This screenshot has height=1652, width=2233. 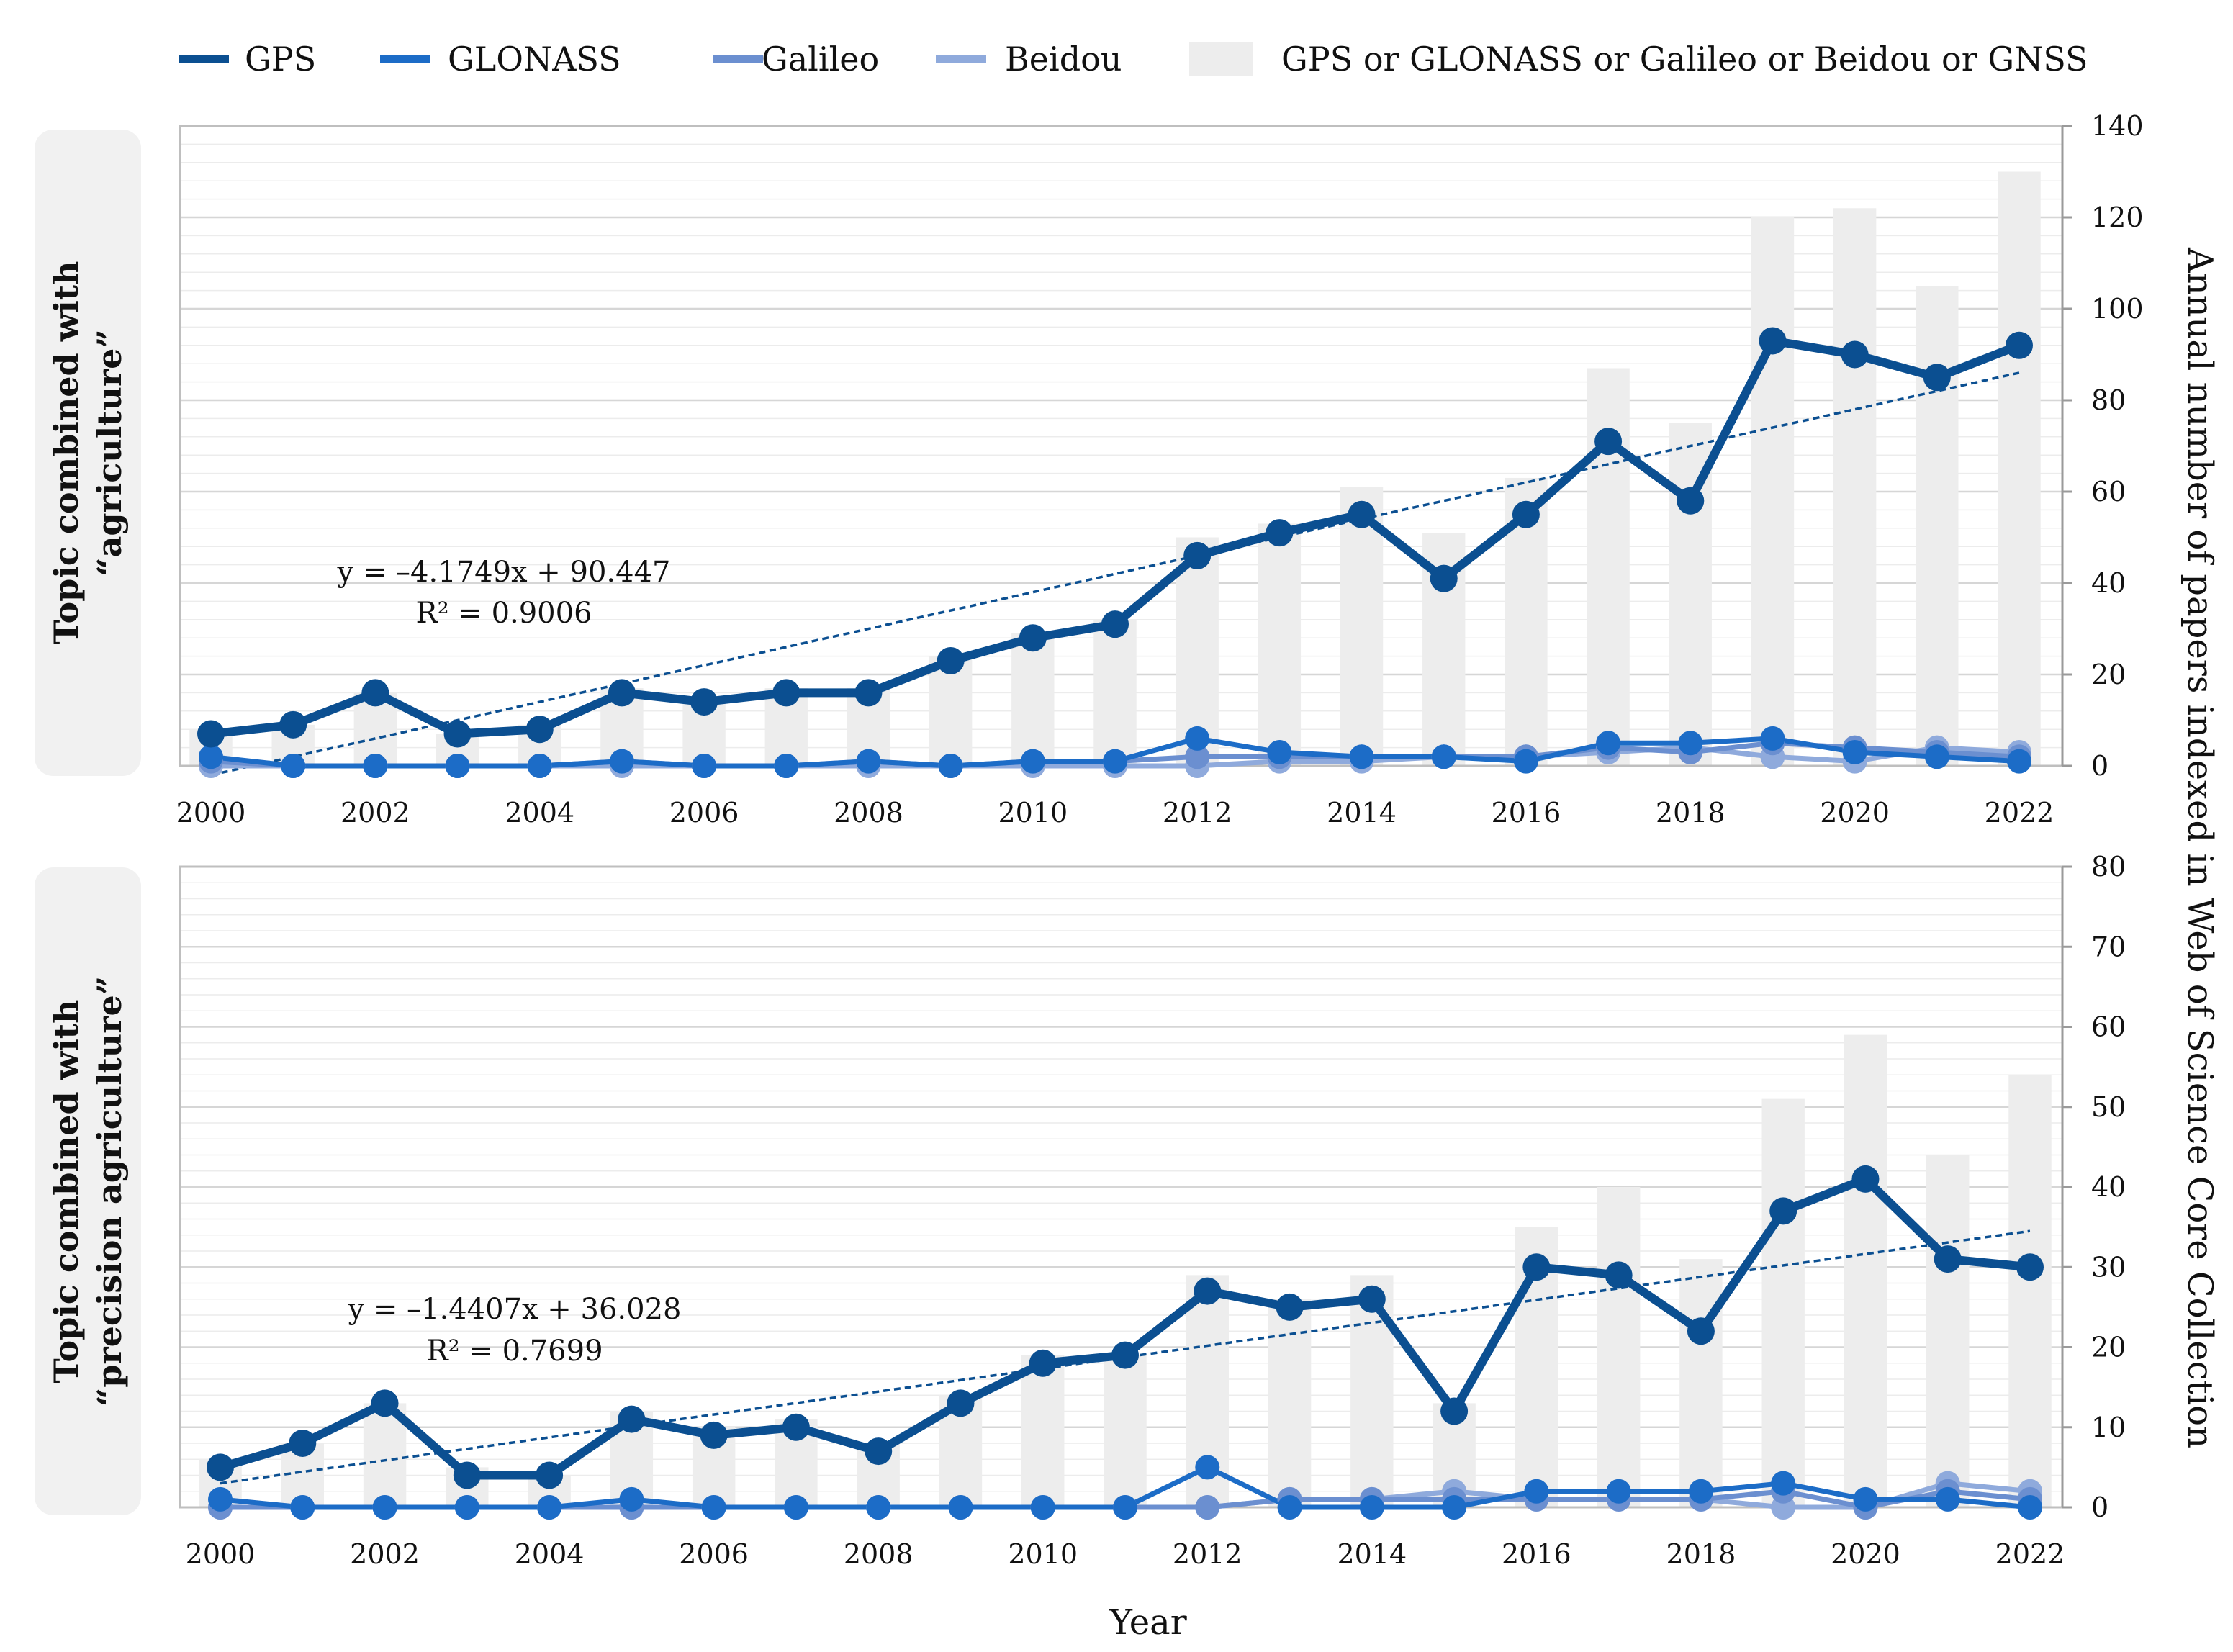 What do you see at coordinates (2108, 946) in the screenshot?
I see `y-tick-label: 70` at bounding box center [2108, 946].